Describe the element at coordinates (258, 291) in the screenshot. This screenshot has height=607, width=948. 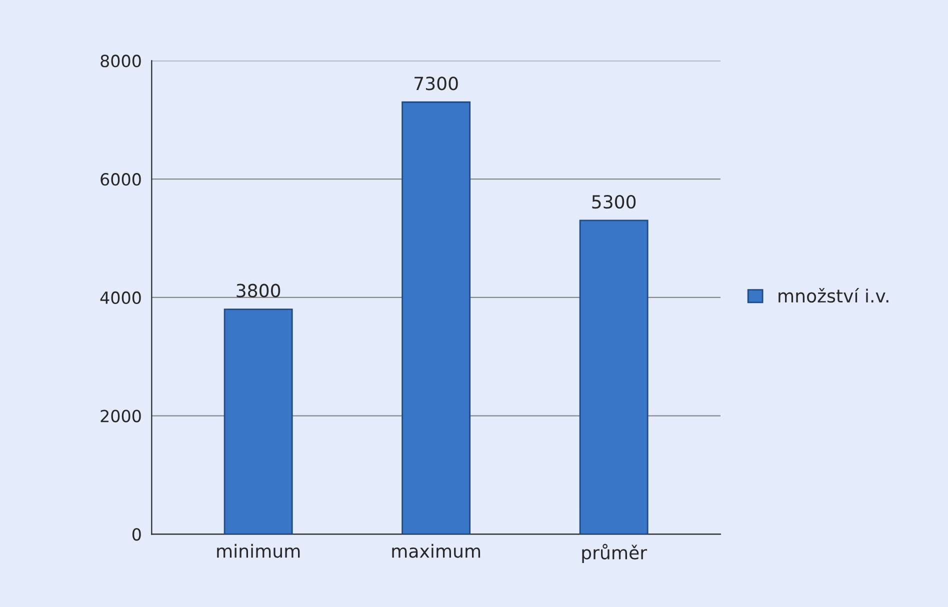
I see `data-label: 3800` at that location.